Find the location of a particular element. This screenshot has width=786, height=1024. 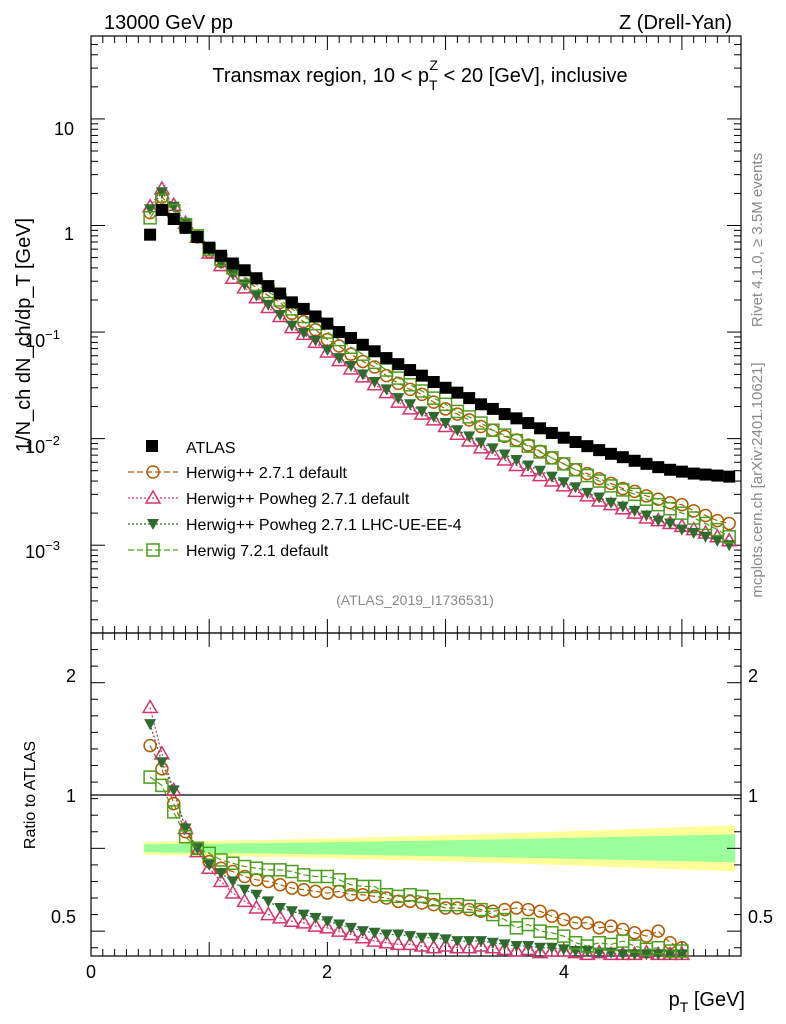

legend-powheg: Herwig++ Powheg 2.7.1 default is located at coordinates (298, 499).